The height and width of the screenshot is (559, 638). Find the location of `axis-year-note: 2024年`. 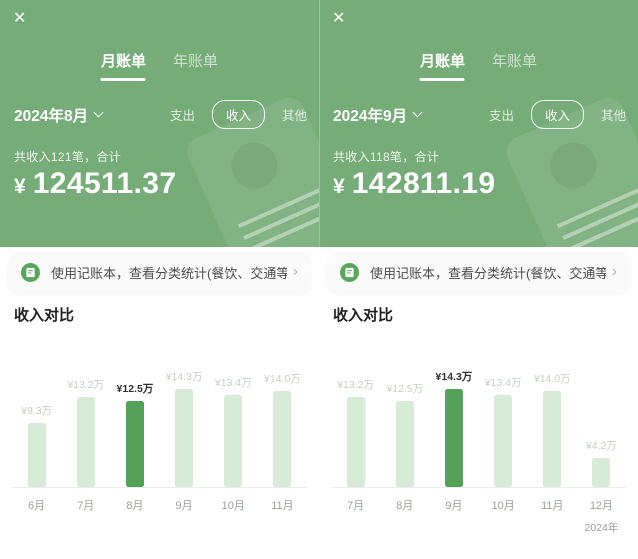

axis-year-note: 2024年 is located at coordinates (601, 528).